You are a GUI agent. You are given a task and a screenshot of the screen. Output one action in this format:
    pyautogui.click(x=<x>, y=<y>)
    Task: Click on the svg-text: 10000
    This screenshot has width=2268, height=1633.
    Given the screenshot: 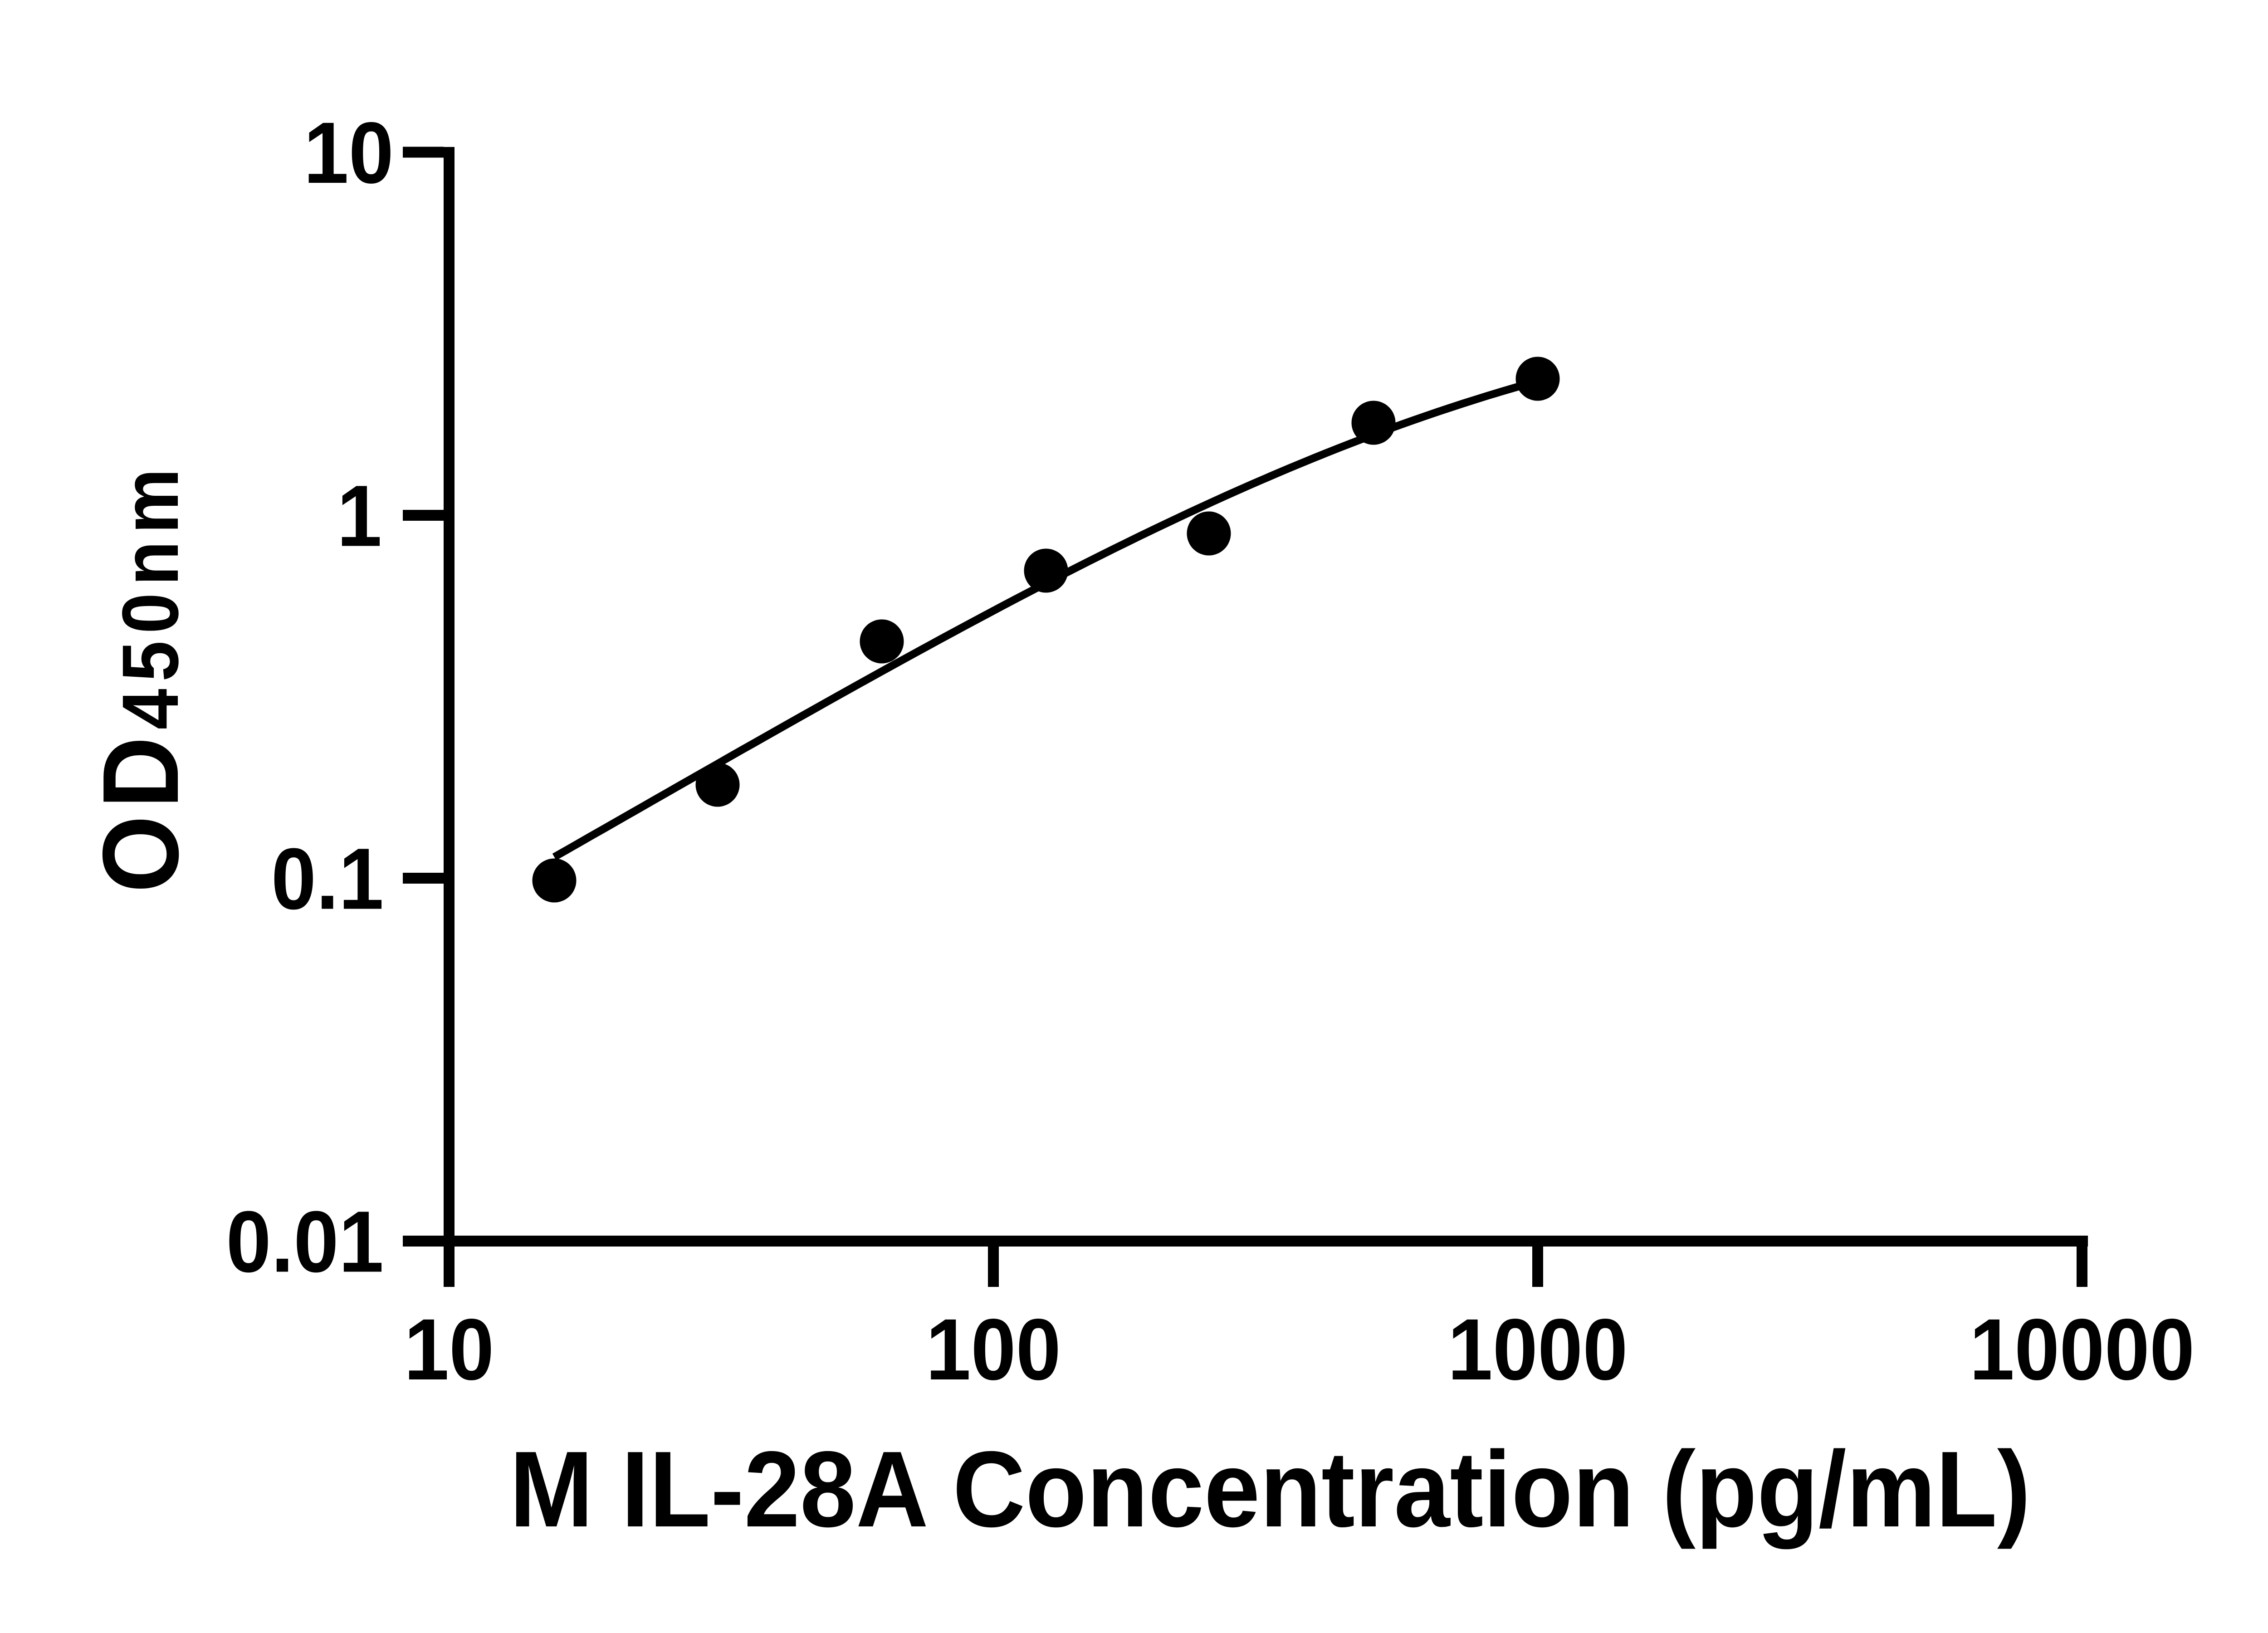 What is the action you would take?
    pyautogui.click(x=2083, y=1349)
    